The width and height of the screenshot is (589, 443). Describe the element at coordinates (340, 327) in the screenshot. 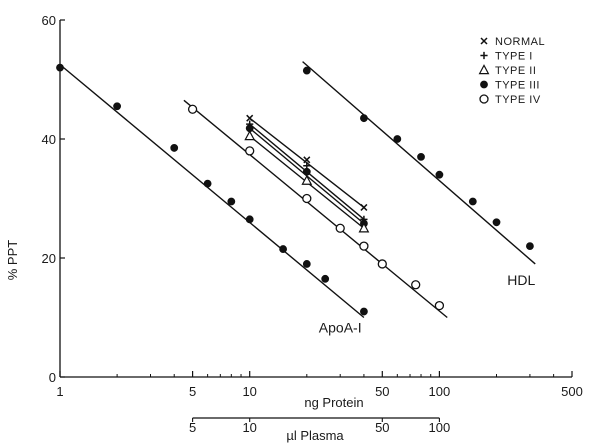

I see `annotation-apoa-i: ApoA-I` at that location.